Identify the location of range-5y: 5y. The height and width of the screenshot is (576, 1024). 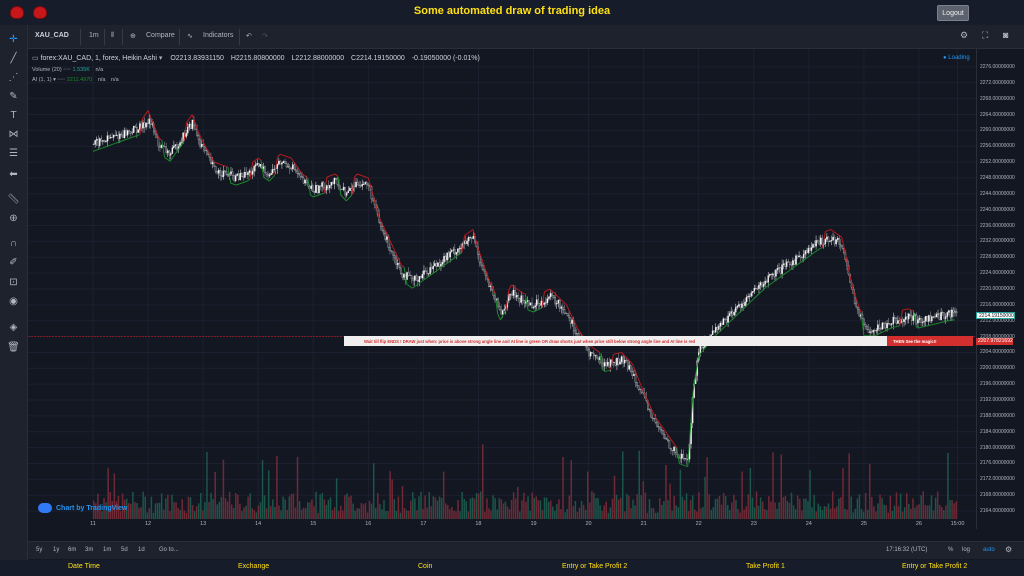
(39, 550).